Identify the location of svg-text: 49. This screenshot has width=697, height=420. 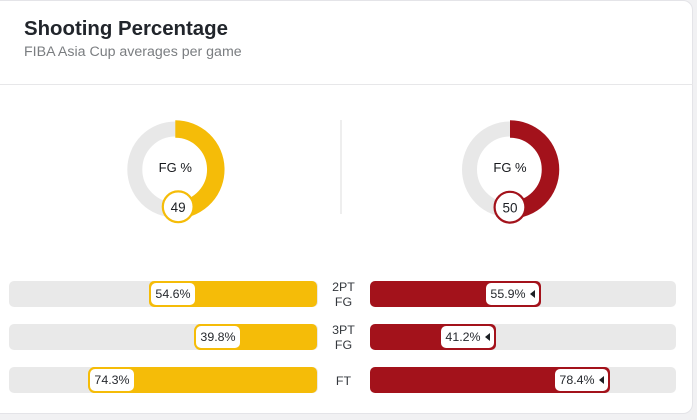
(178, 207).